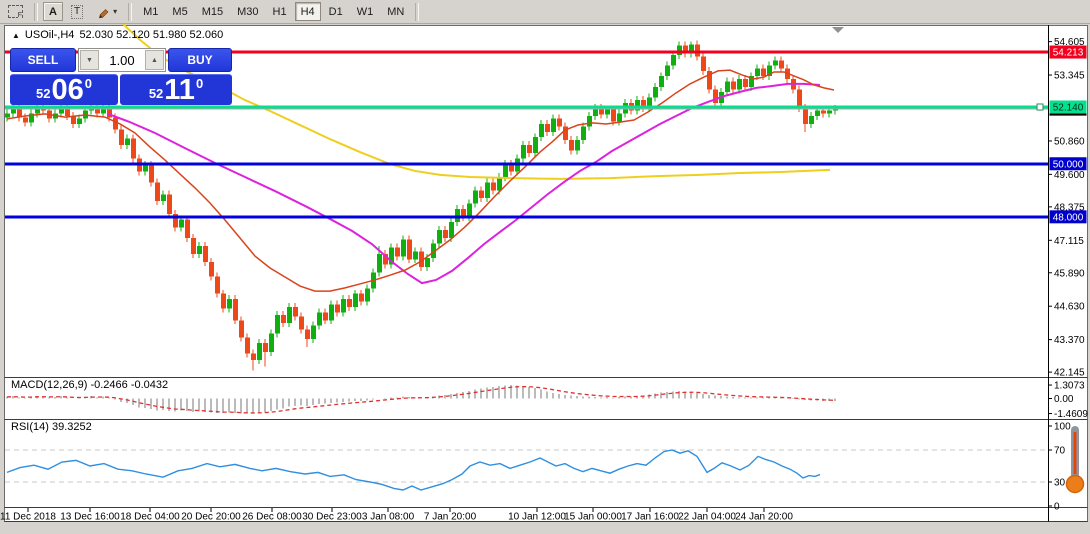  What do you see at coordinates (49, 35) in the screenshot?
I see `symbol-label: USOil-,H4` at bounding box center [49, 35].